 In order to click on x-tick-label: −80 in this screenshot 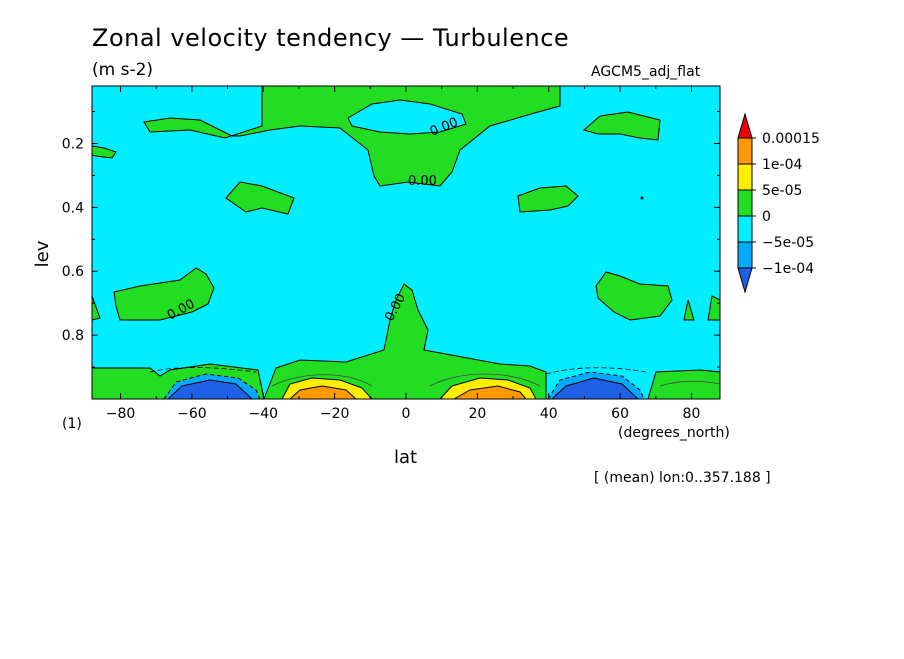, I will do `click(121, 414)`.